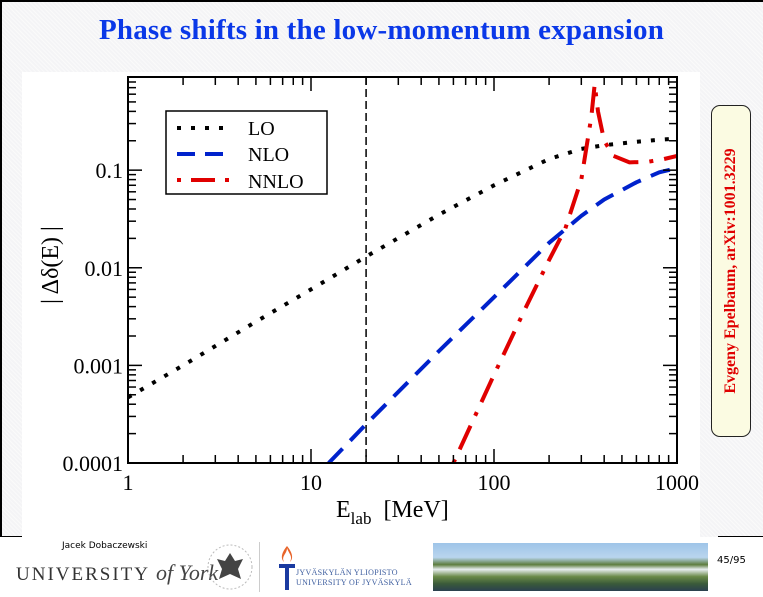 The width and height of the screenshot is (763, 597). Describe the element at coordinates (51, 265) in the screenshot. I see `y-axis-label: | Δδ(E) |` at that location.